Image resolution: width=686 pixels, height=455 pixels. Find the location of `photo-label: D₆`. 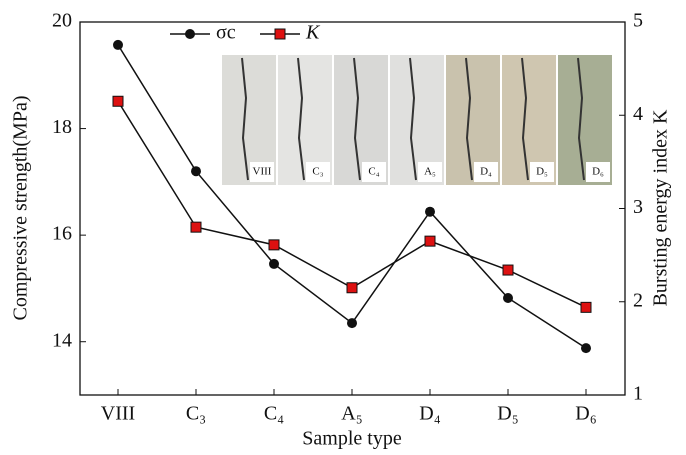

photo-label: D₆ is located at coordinates (598, 172).